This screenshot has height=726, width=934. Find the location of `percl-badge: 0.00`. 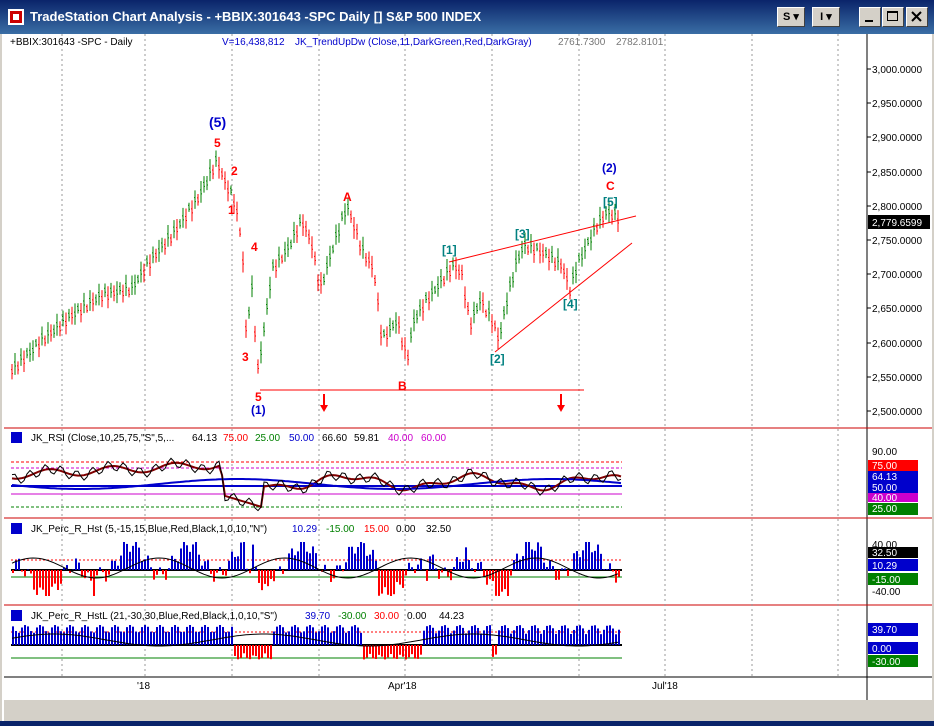

percl-badge: 0.00 is located at coordinates (882, 649).